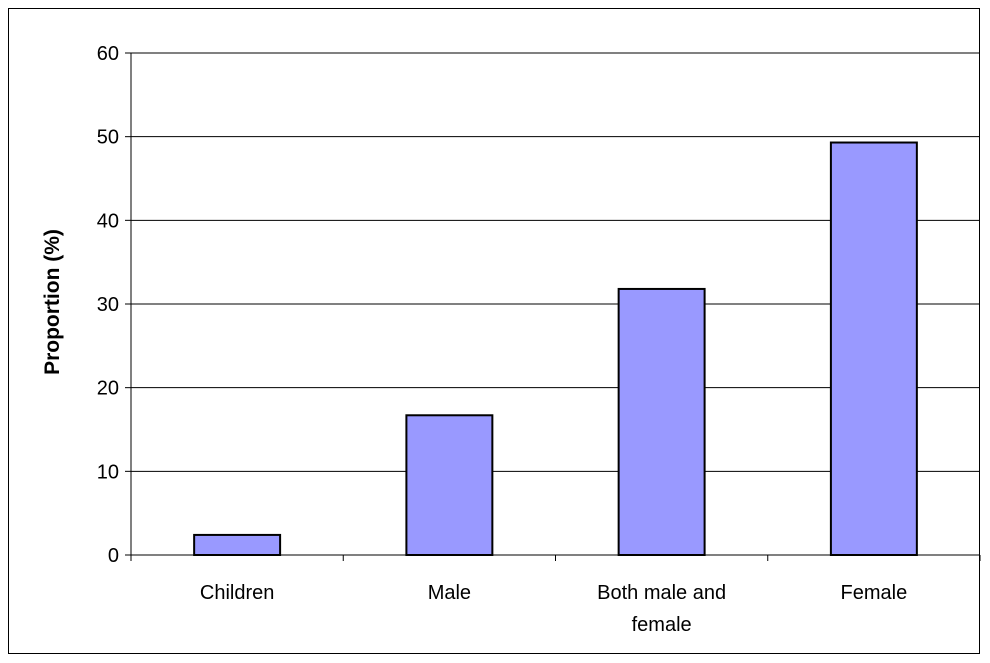  I want to click on x-category-label: Female, so click(874, 593).